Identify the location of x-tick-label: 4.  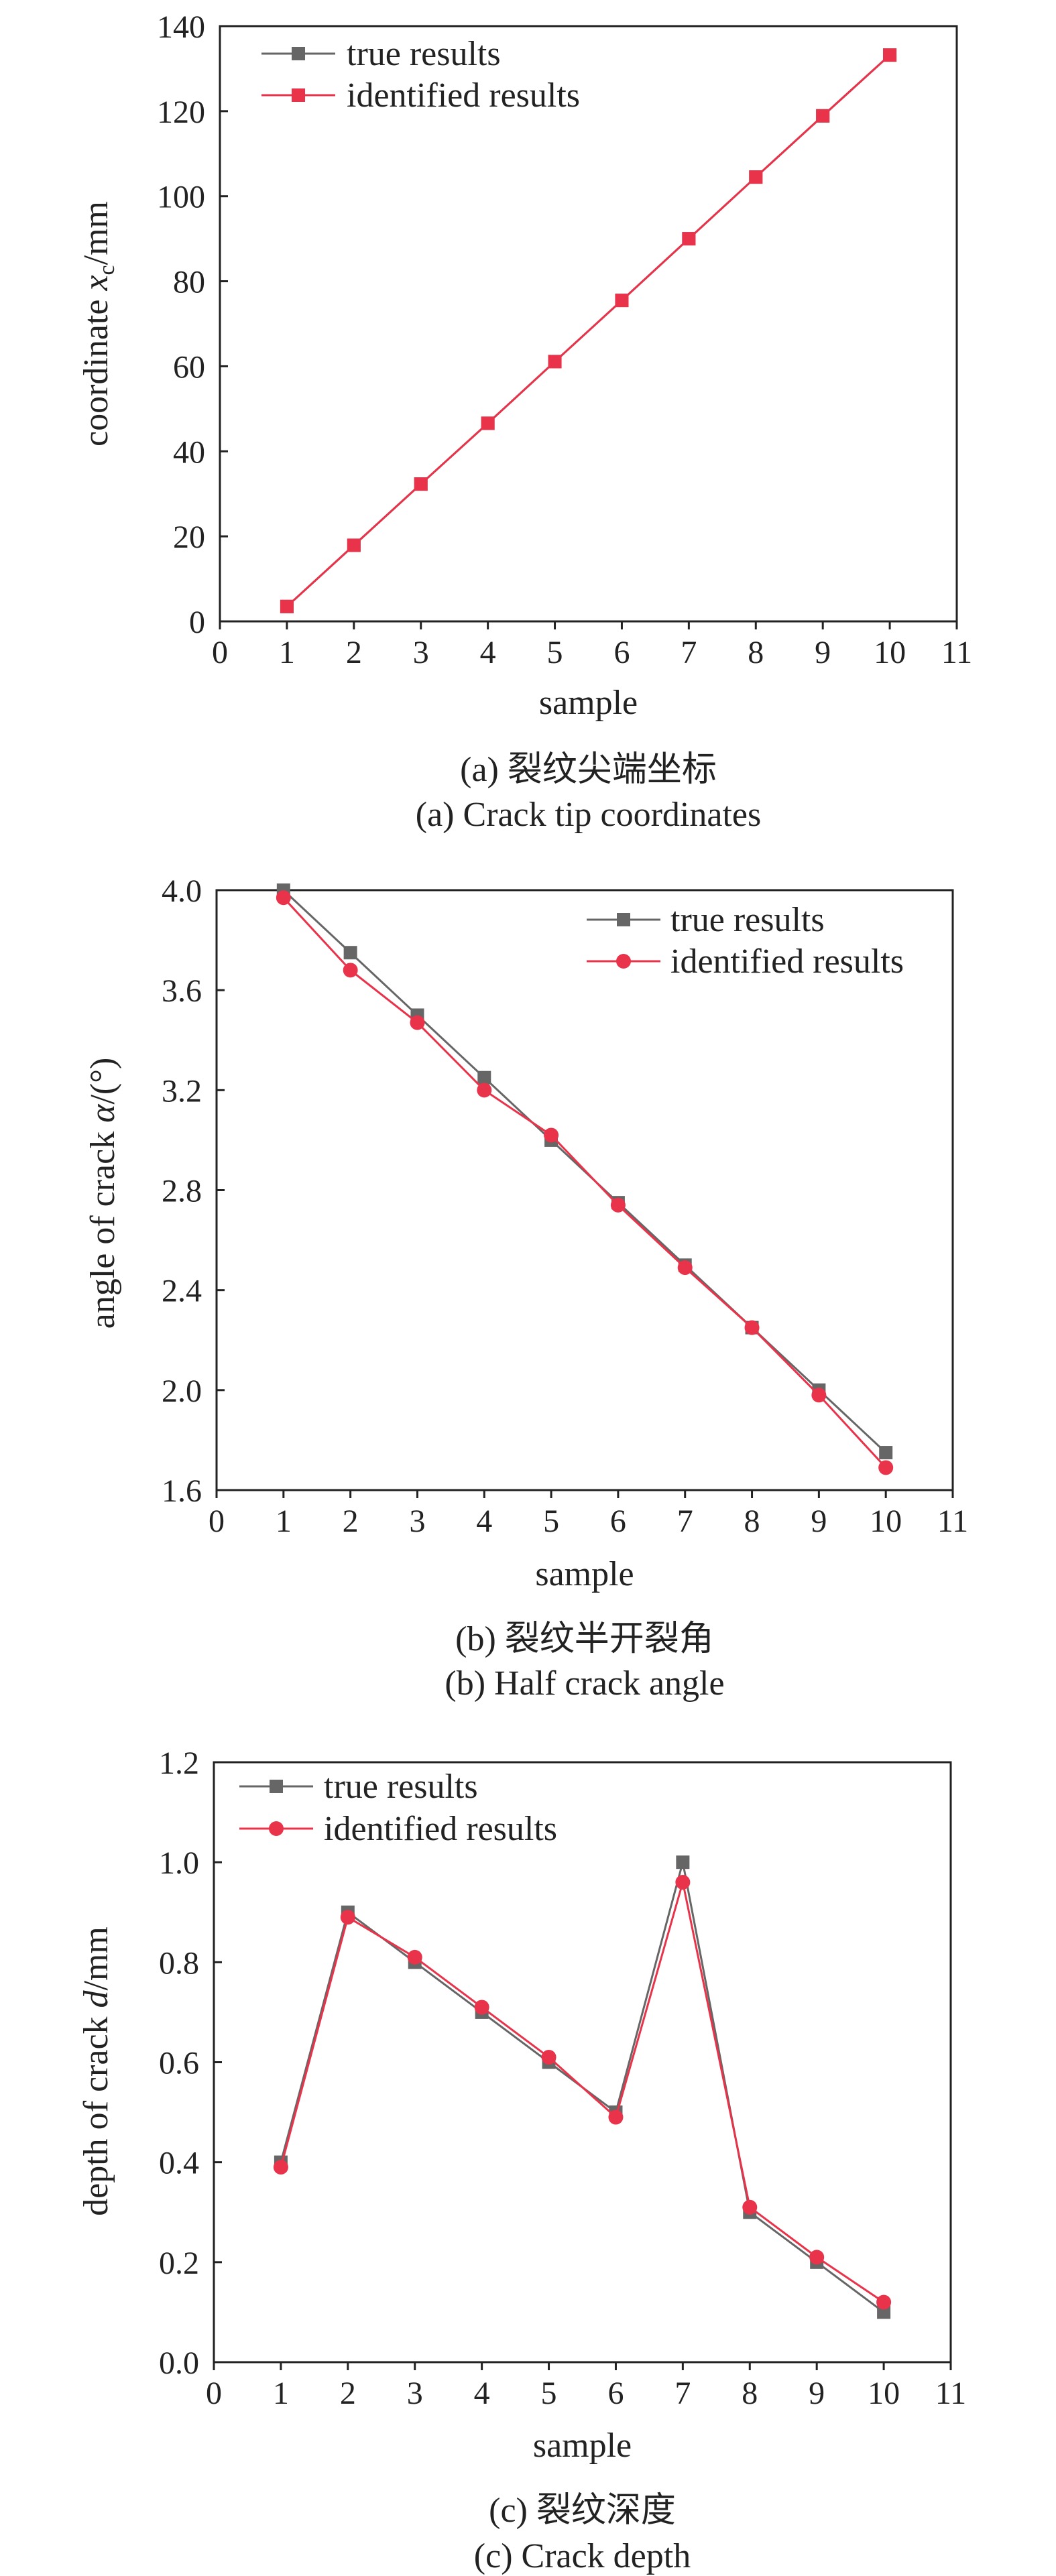
(488, 652).